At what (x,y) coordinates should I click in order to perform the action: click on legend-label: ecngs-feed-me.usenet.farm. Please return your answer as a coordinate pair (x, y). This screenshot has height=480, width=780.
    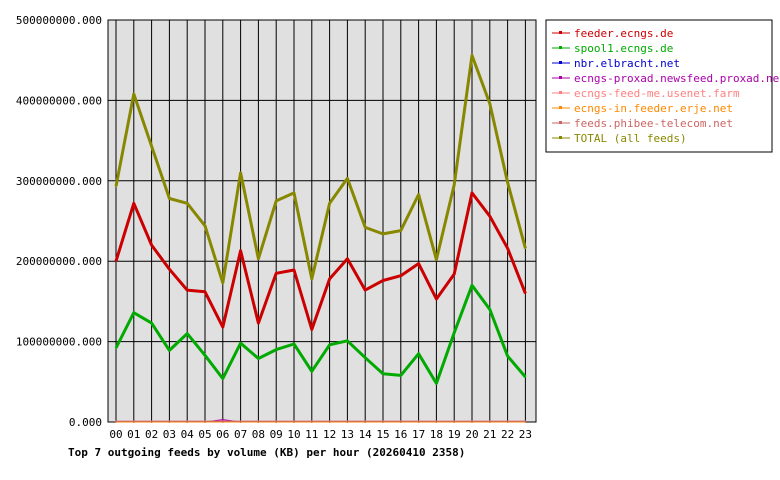
    Looking at the image, I should click on (657, 93).